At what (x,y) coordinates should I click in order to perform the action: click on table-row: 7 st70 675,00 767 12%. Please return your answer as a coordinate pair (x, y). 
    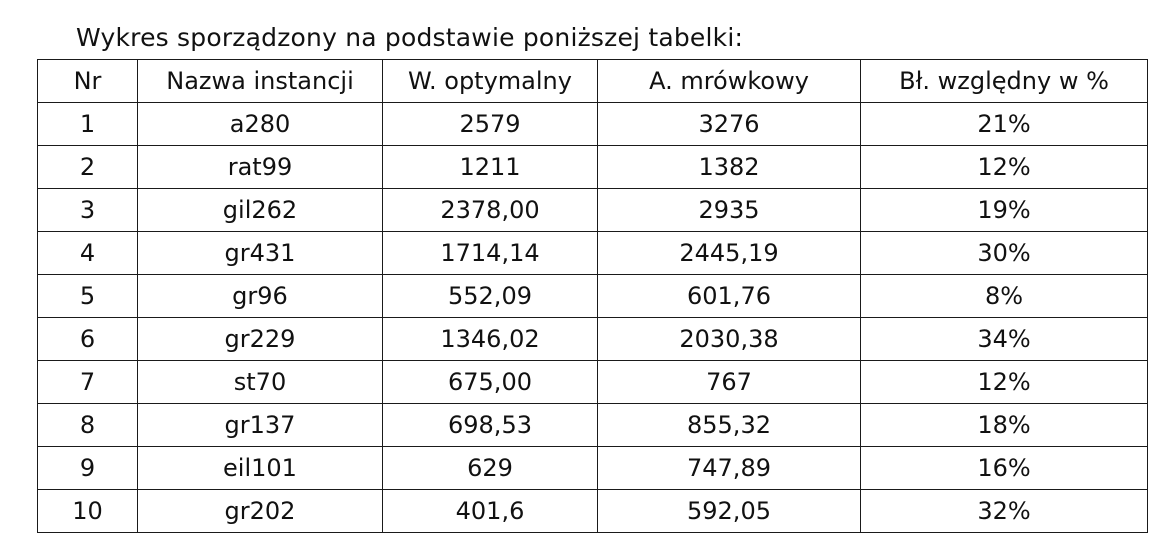
    Looking at the image, I should click on (592, 382).